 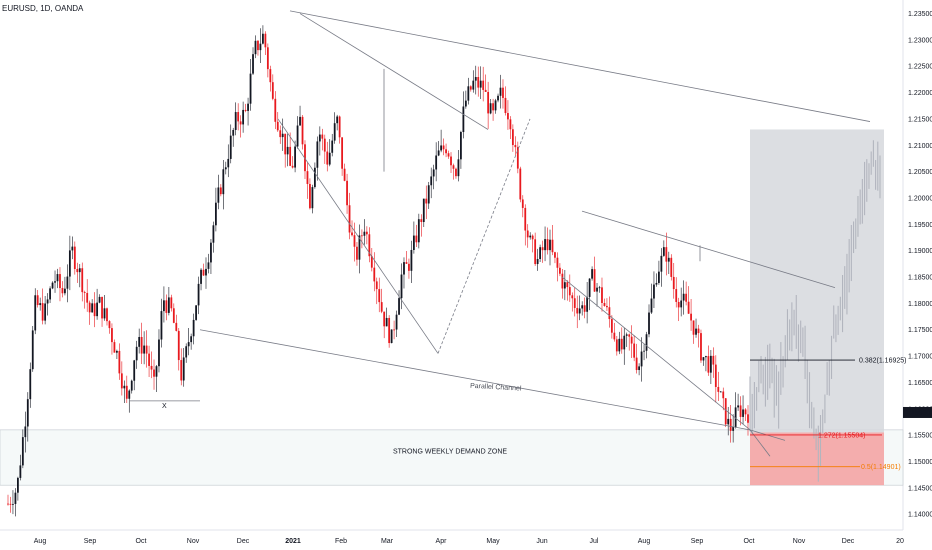 I want to click on y-tick-label: 1.21500, so click(x=920, y=119).